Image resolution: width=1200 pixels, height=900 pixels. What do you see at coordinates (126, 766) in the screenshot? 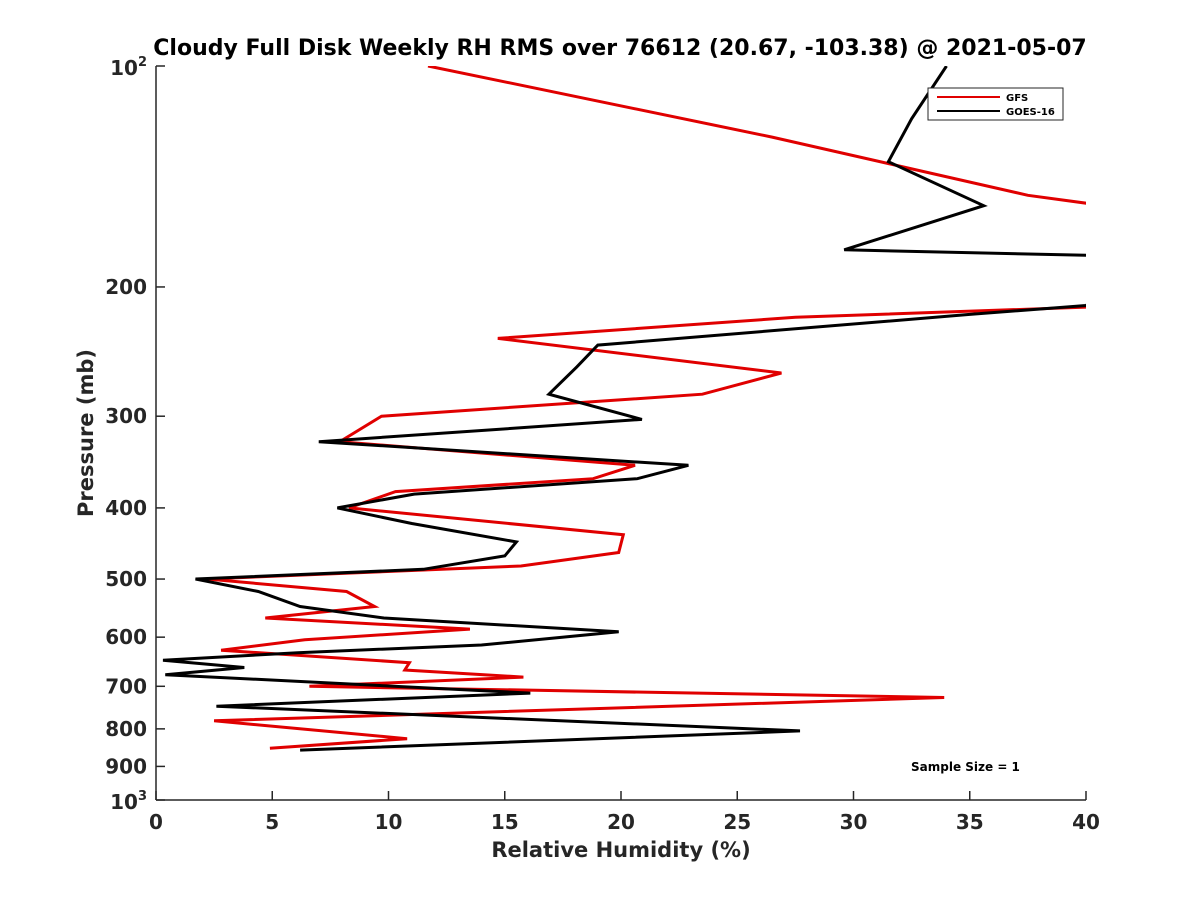
I see `y-tick-label: 900` at bounding box center [126, 766].